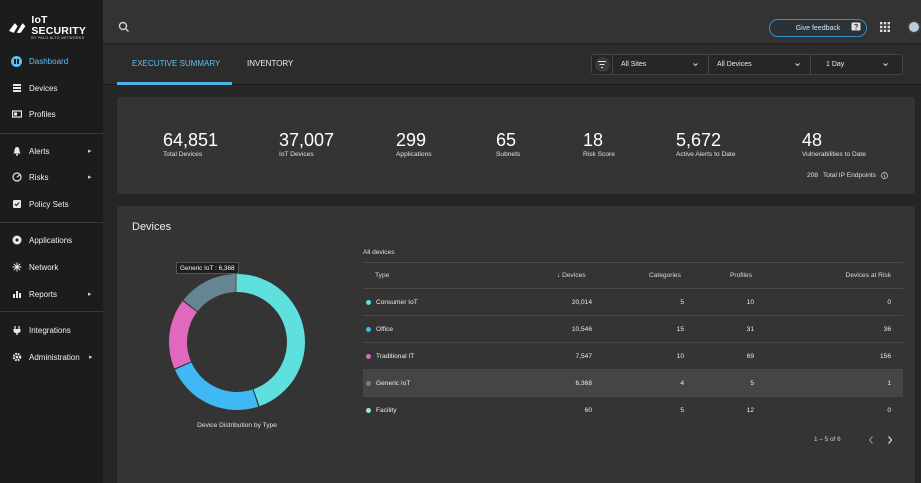  Describe the element at coordinates (812, 140) in the screenshot. I see `stat-value: 48` at that location.